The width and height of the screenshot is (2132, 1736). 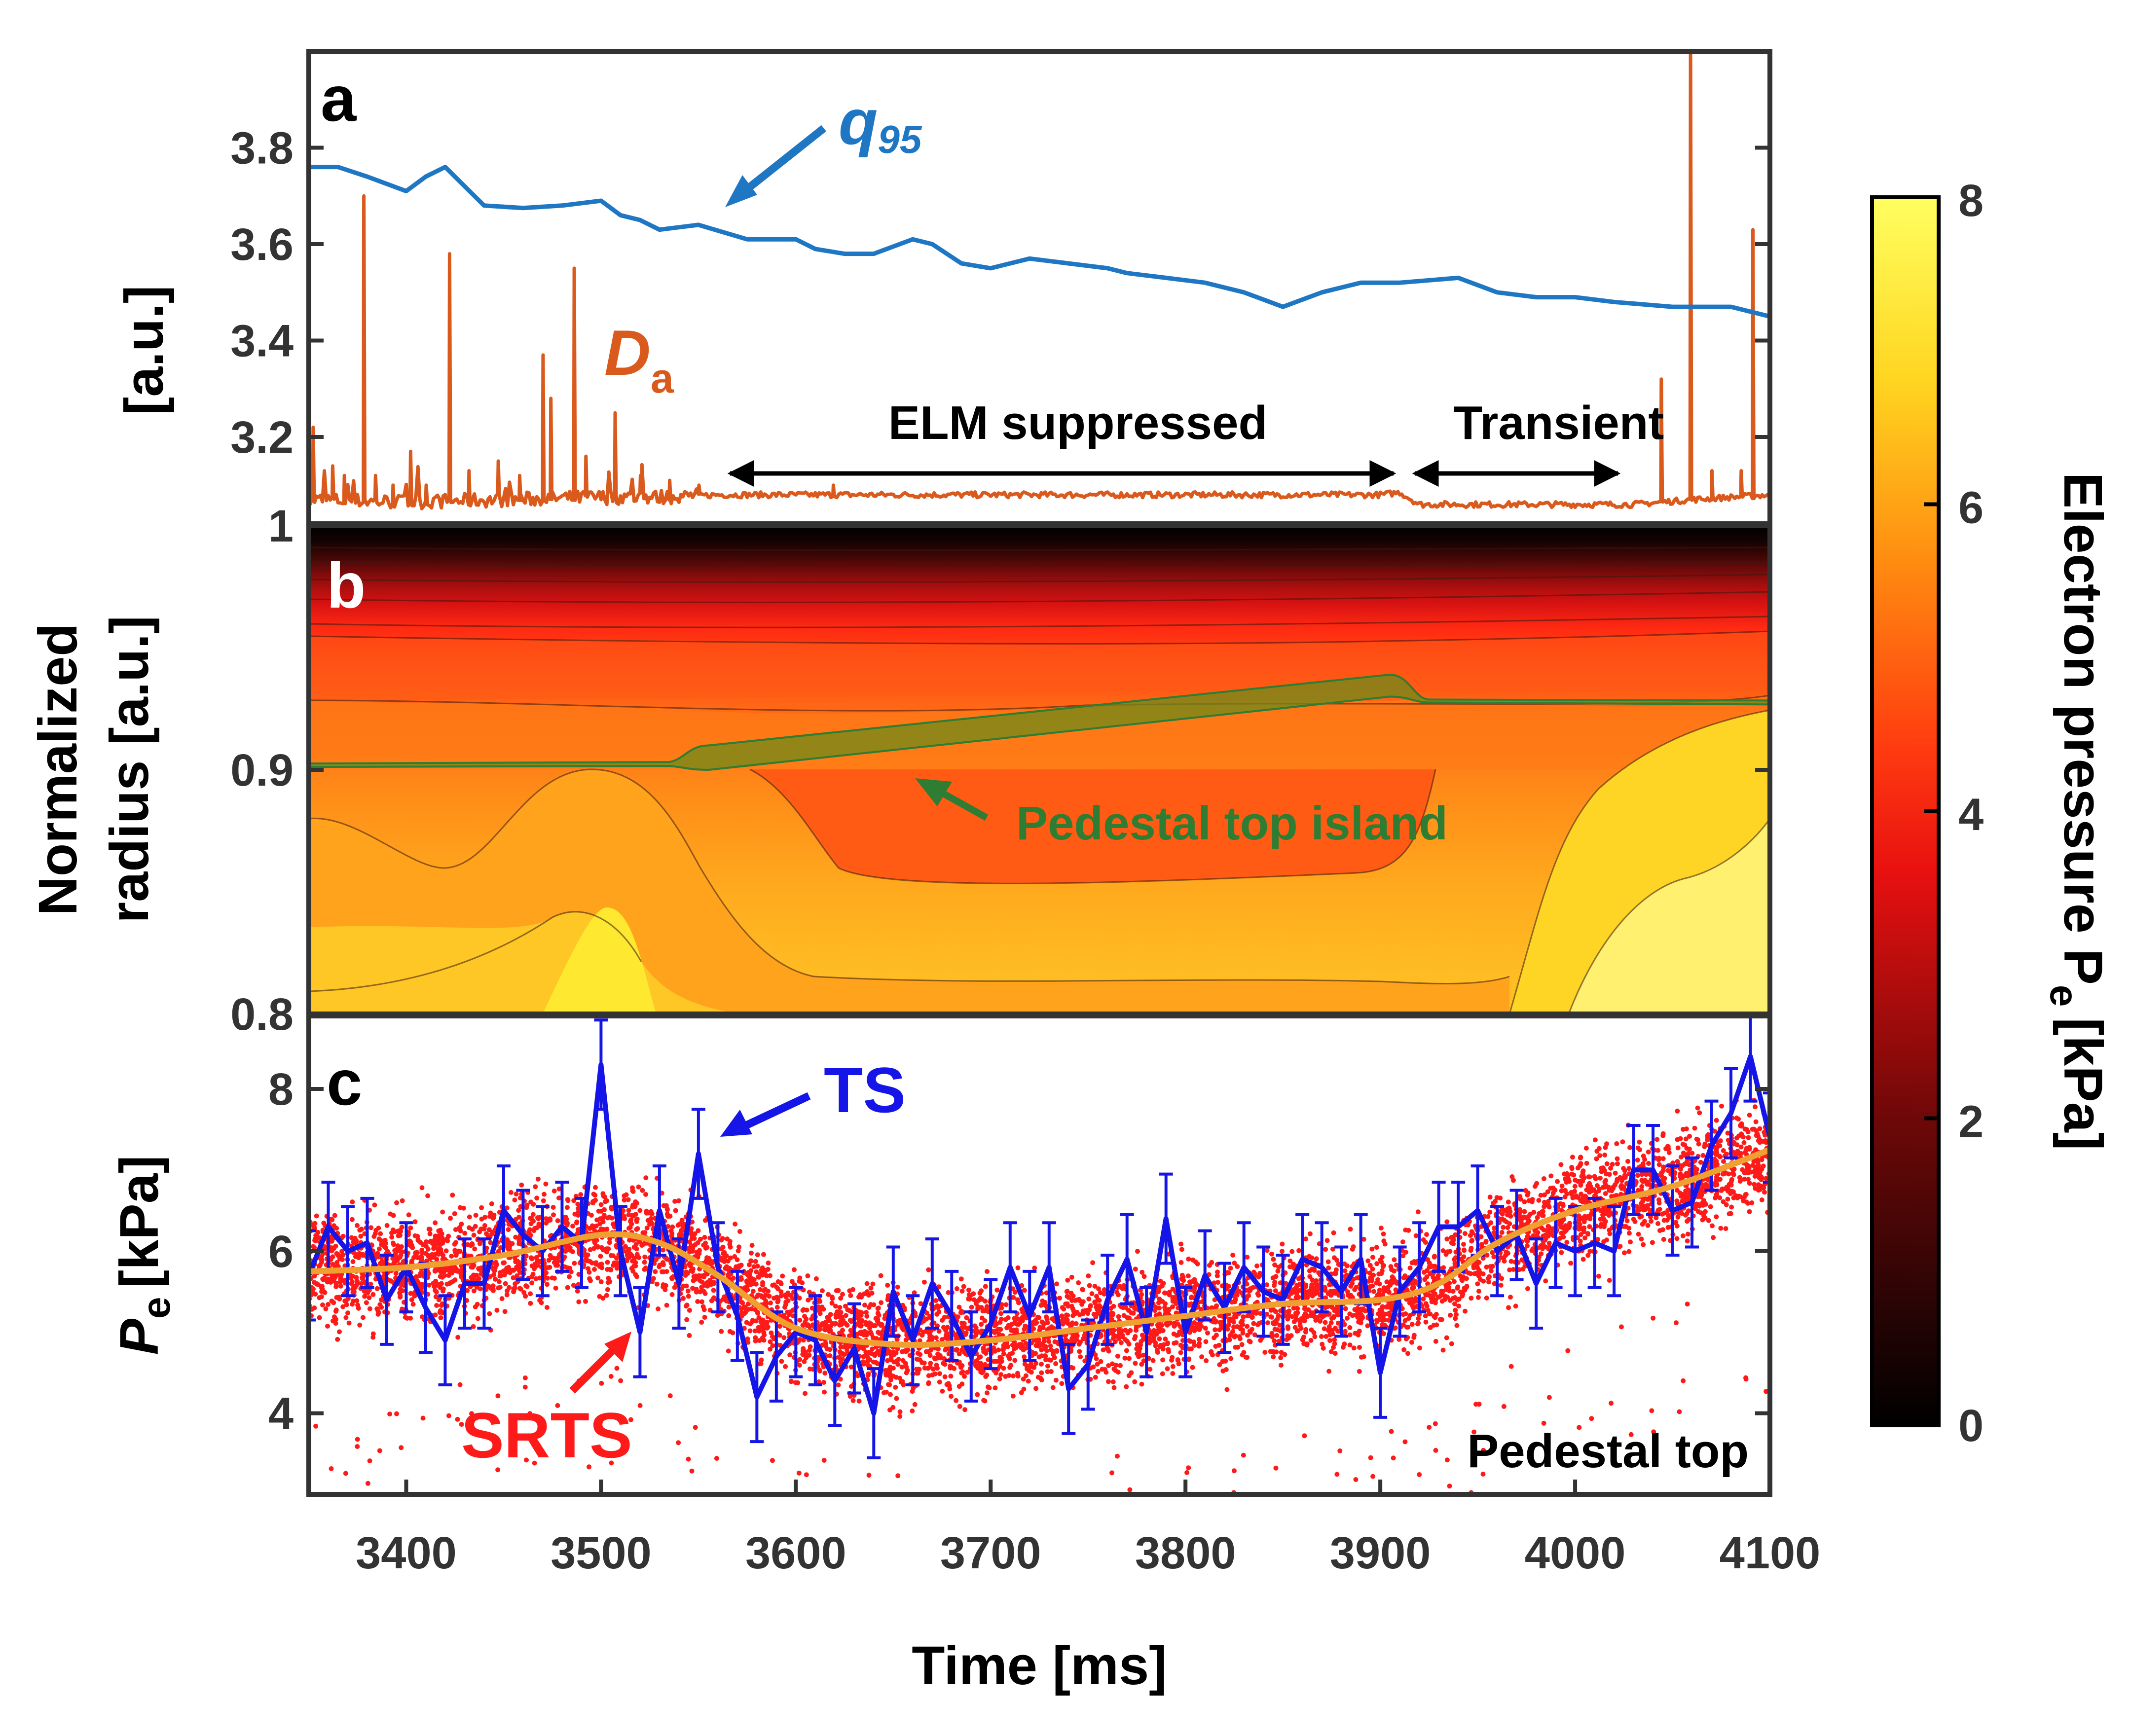 What do you see at coordinates (145, 350) in the screenshot?
I see `panel-a-y-label: [a.u.]` at bounding box center [145, 350].